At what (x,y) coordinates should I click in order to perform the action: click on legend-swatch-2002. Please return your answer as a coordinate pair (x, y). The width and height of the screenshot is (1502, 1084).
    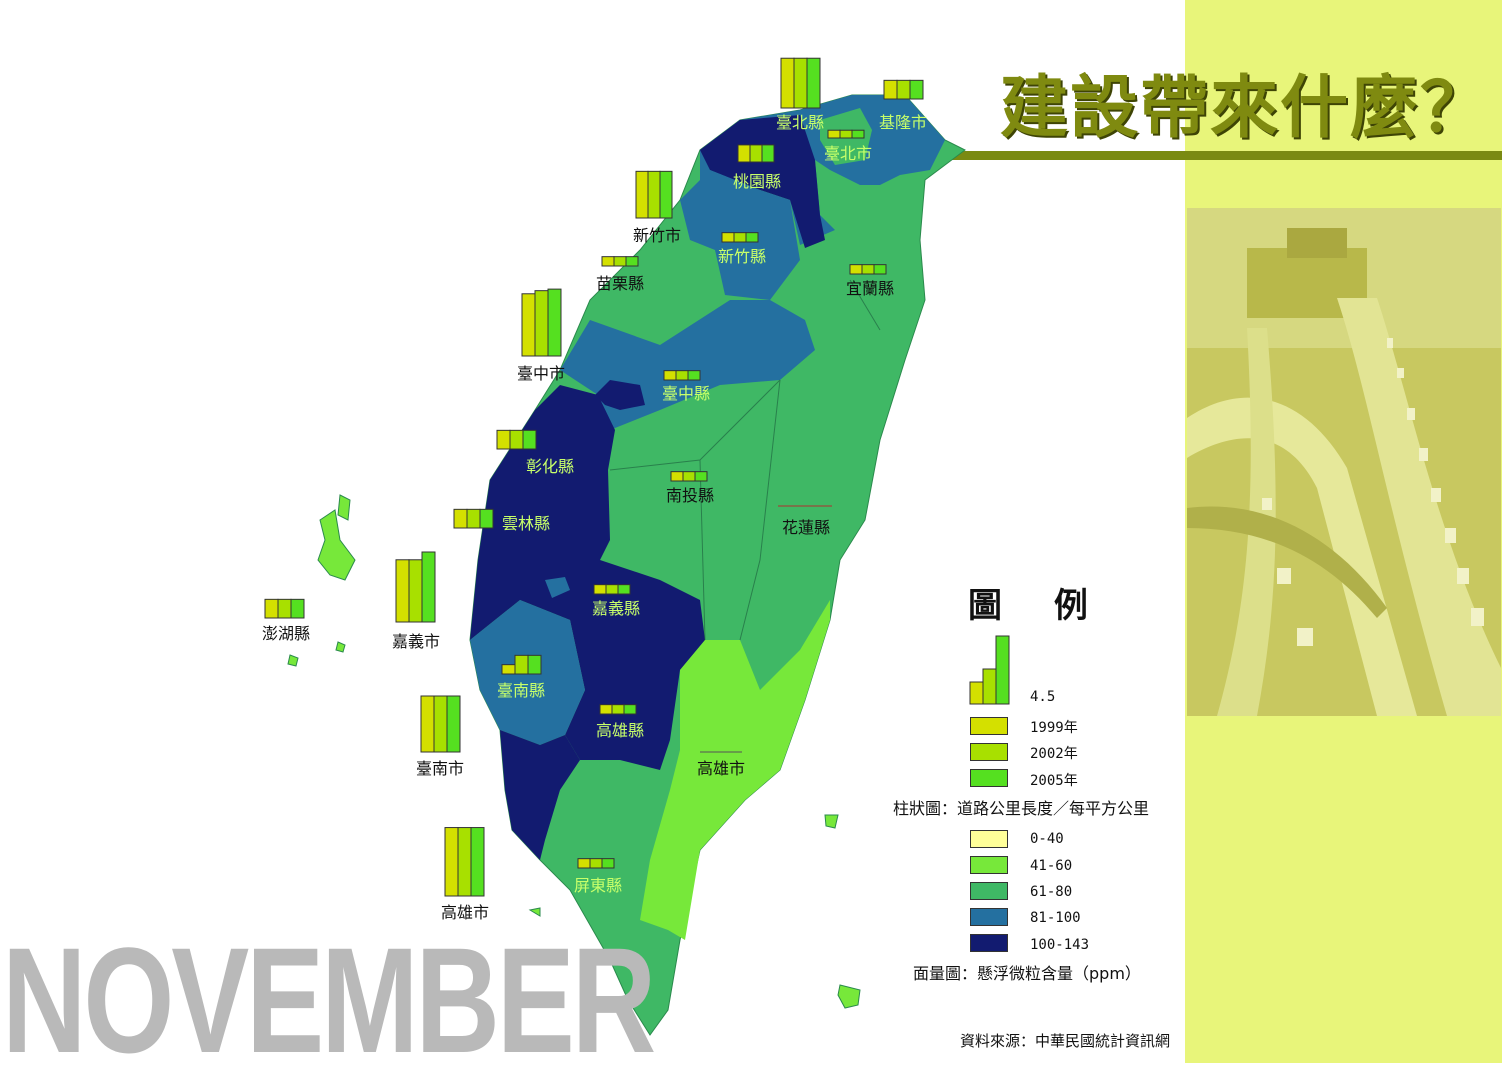
    Looking at the image, I should click on (989, 752).